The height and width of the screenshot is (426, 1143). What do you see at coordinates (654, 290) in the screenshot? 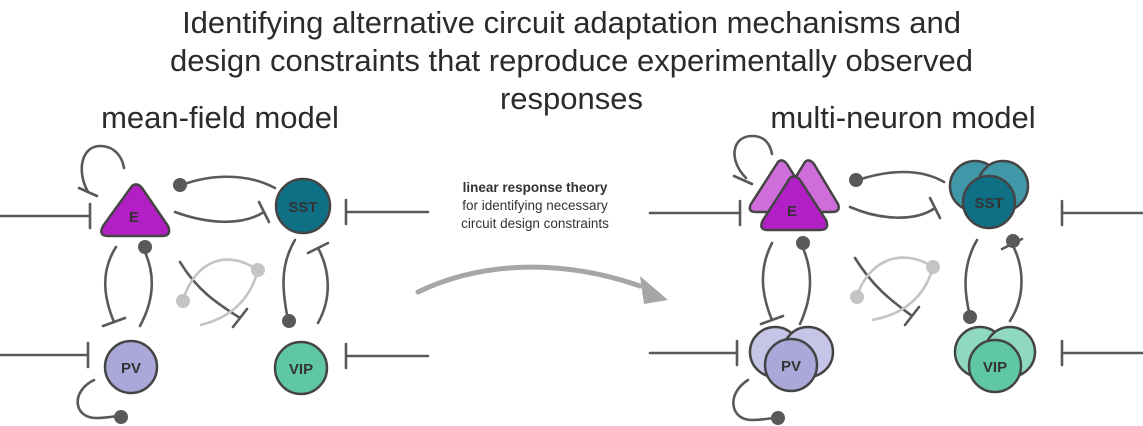
I see `arrow-head` at bounding box center [654, 290].